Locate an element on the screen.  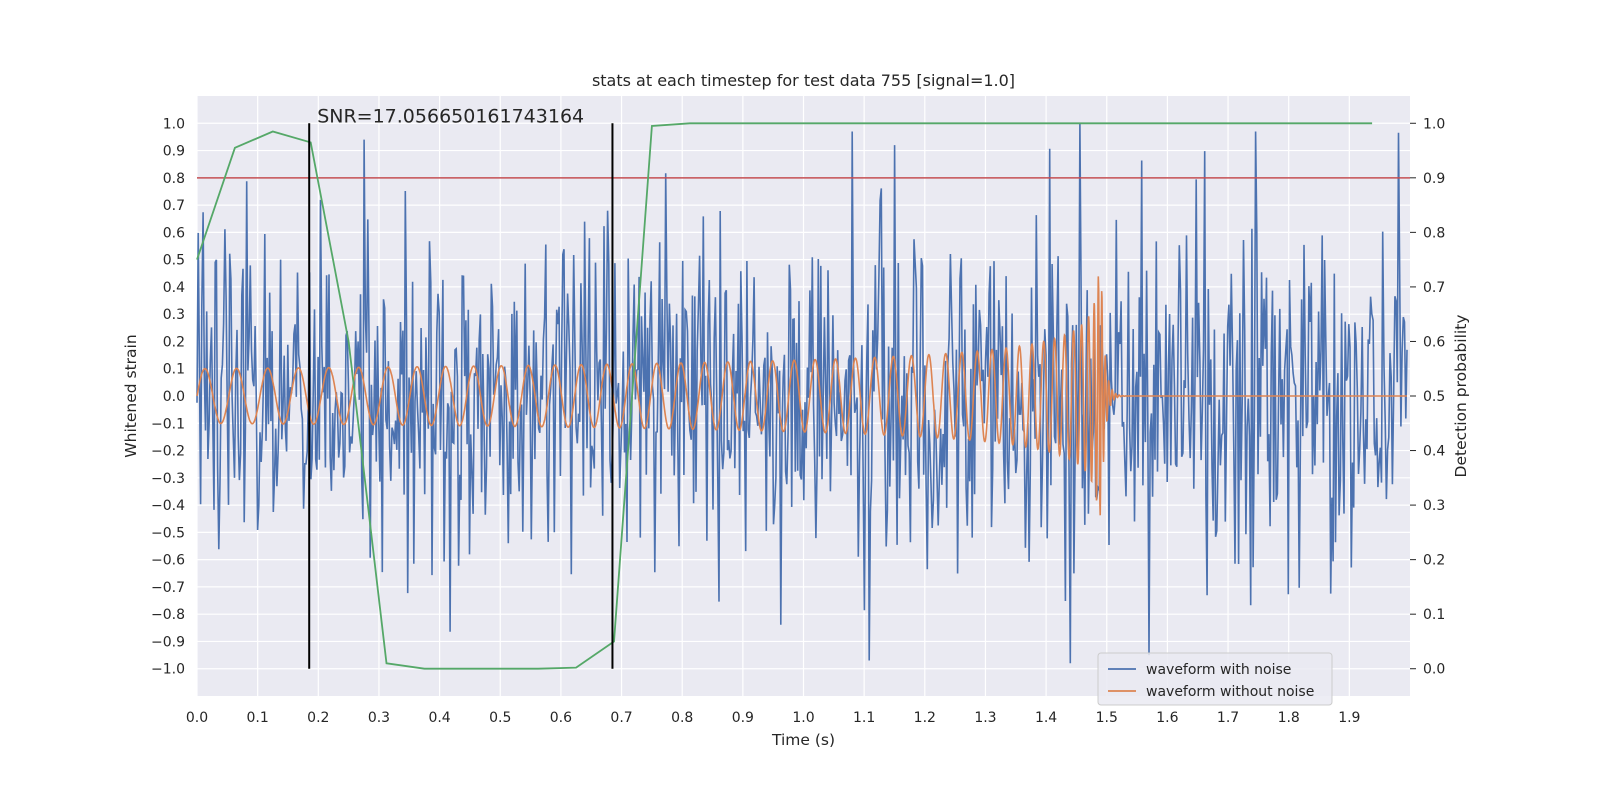
y2-axis-label: Detection probability is located at coordinates (1461, 396).